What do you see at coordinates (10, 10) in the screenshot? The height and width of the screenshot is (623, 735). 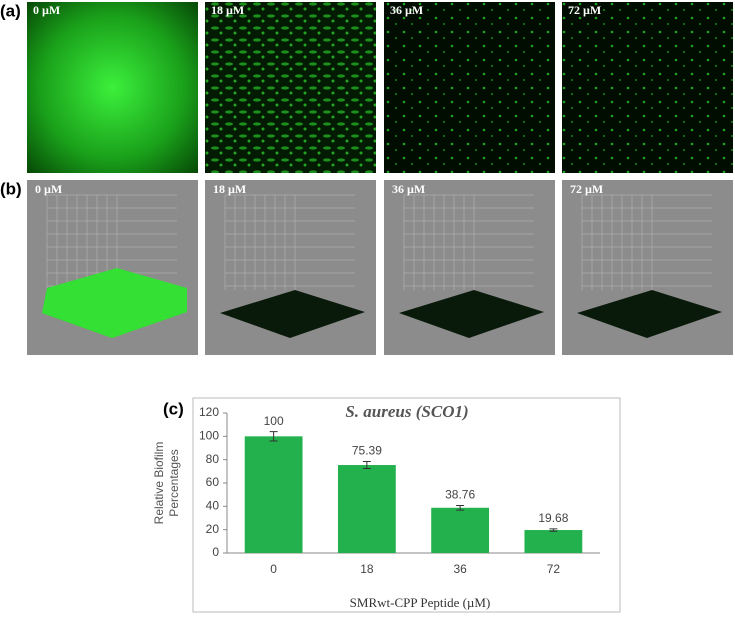 I see `panel-label: (a)` at bounding box center [10, 10].